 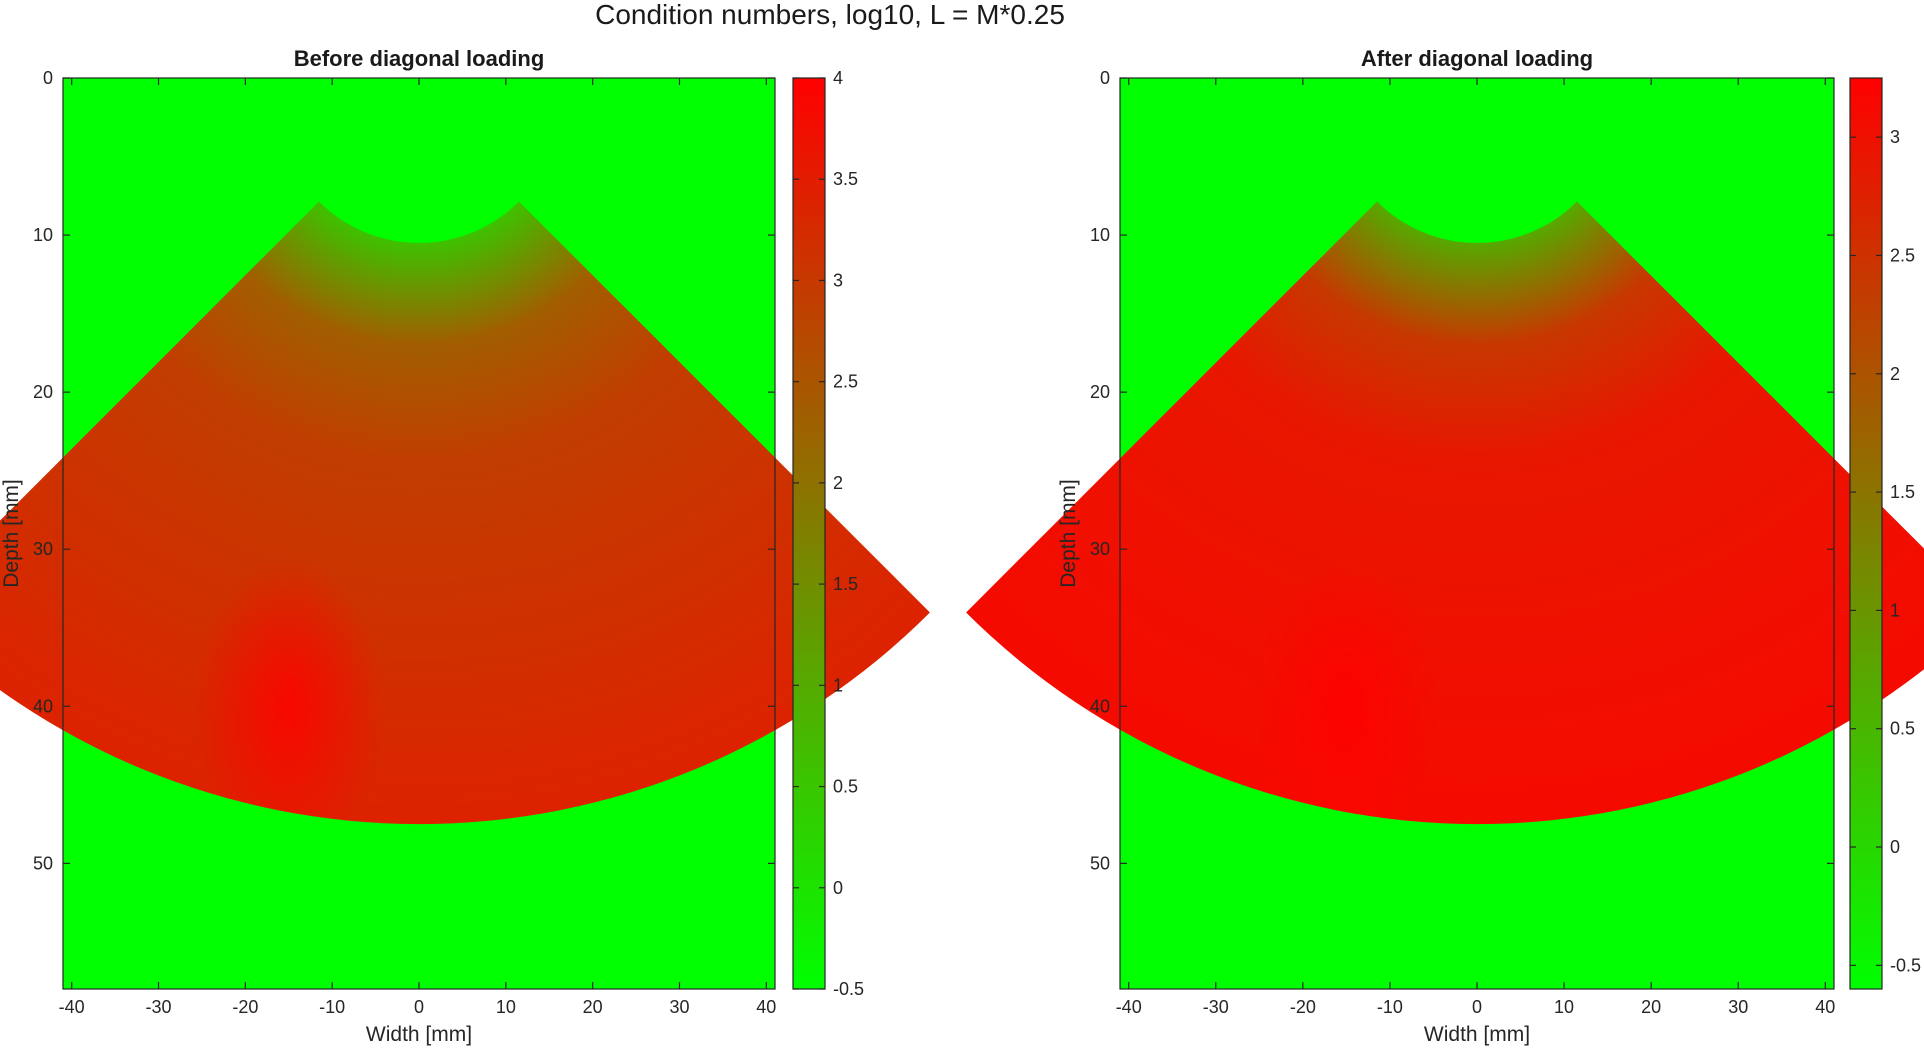 I want to click on panel-title: Before diagonal loading, so click(x=419, y=58).